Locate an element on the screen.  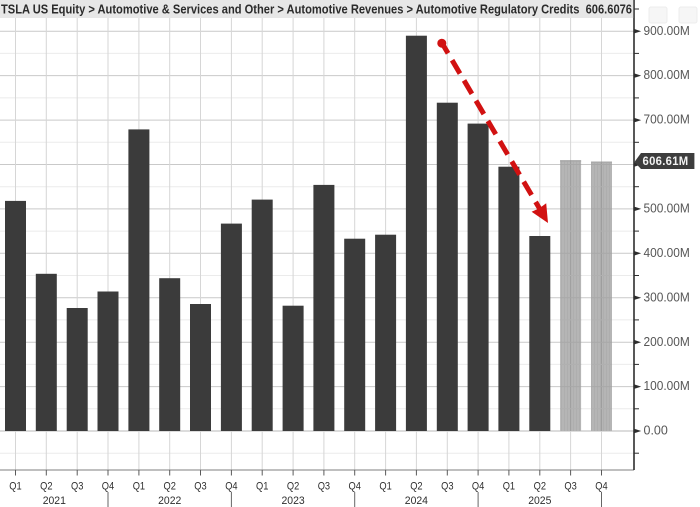
svg-text: 700.00M is located at coordinates (667, 120).